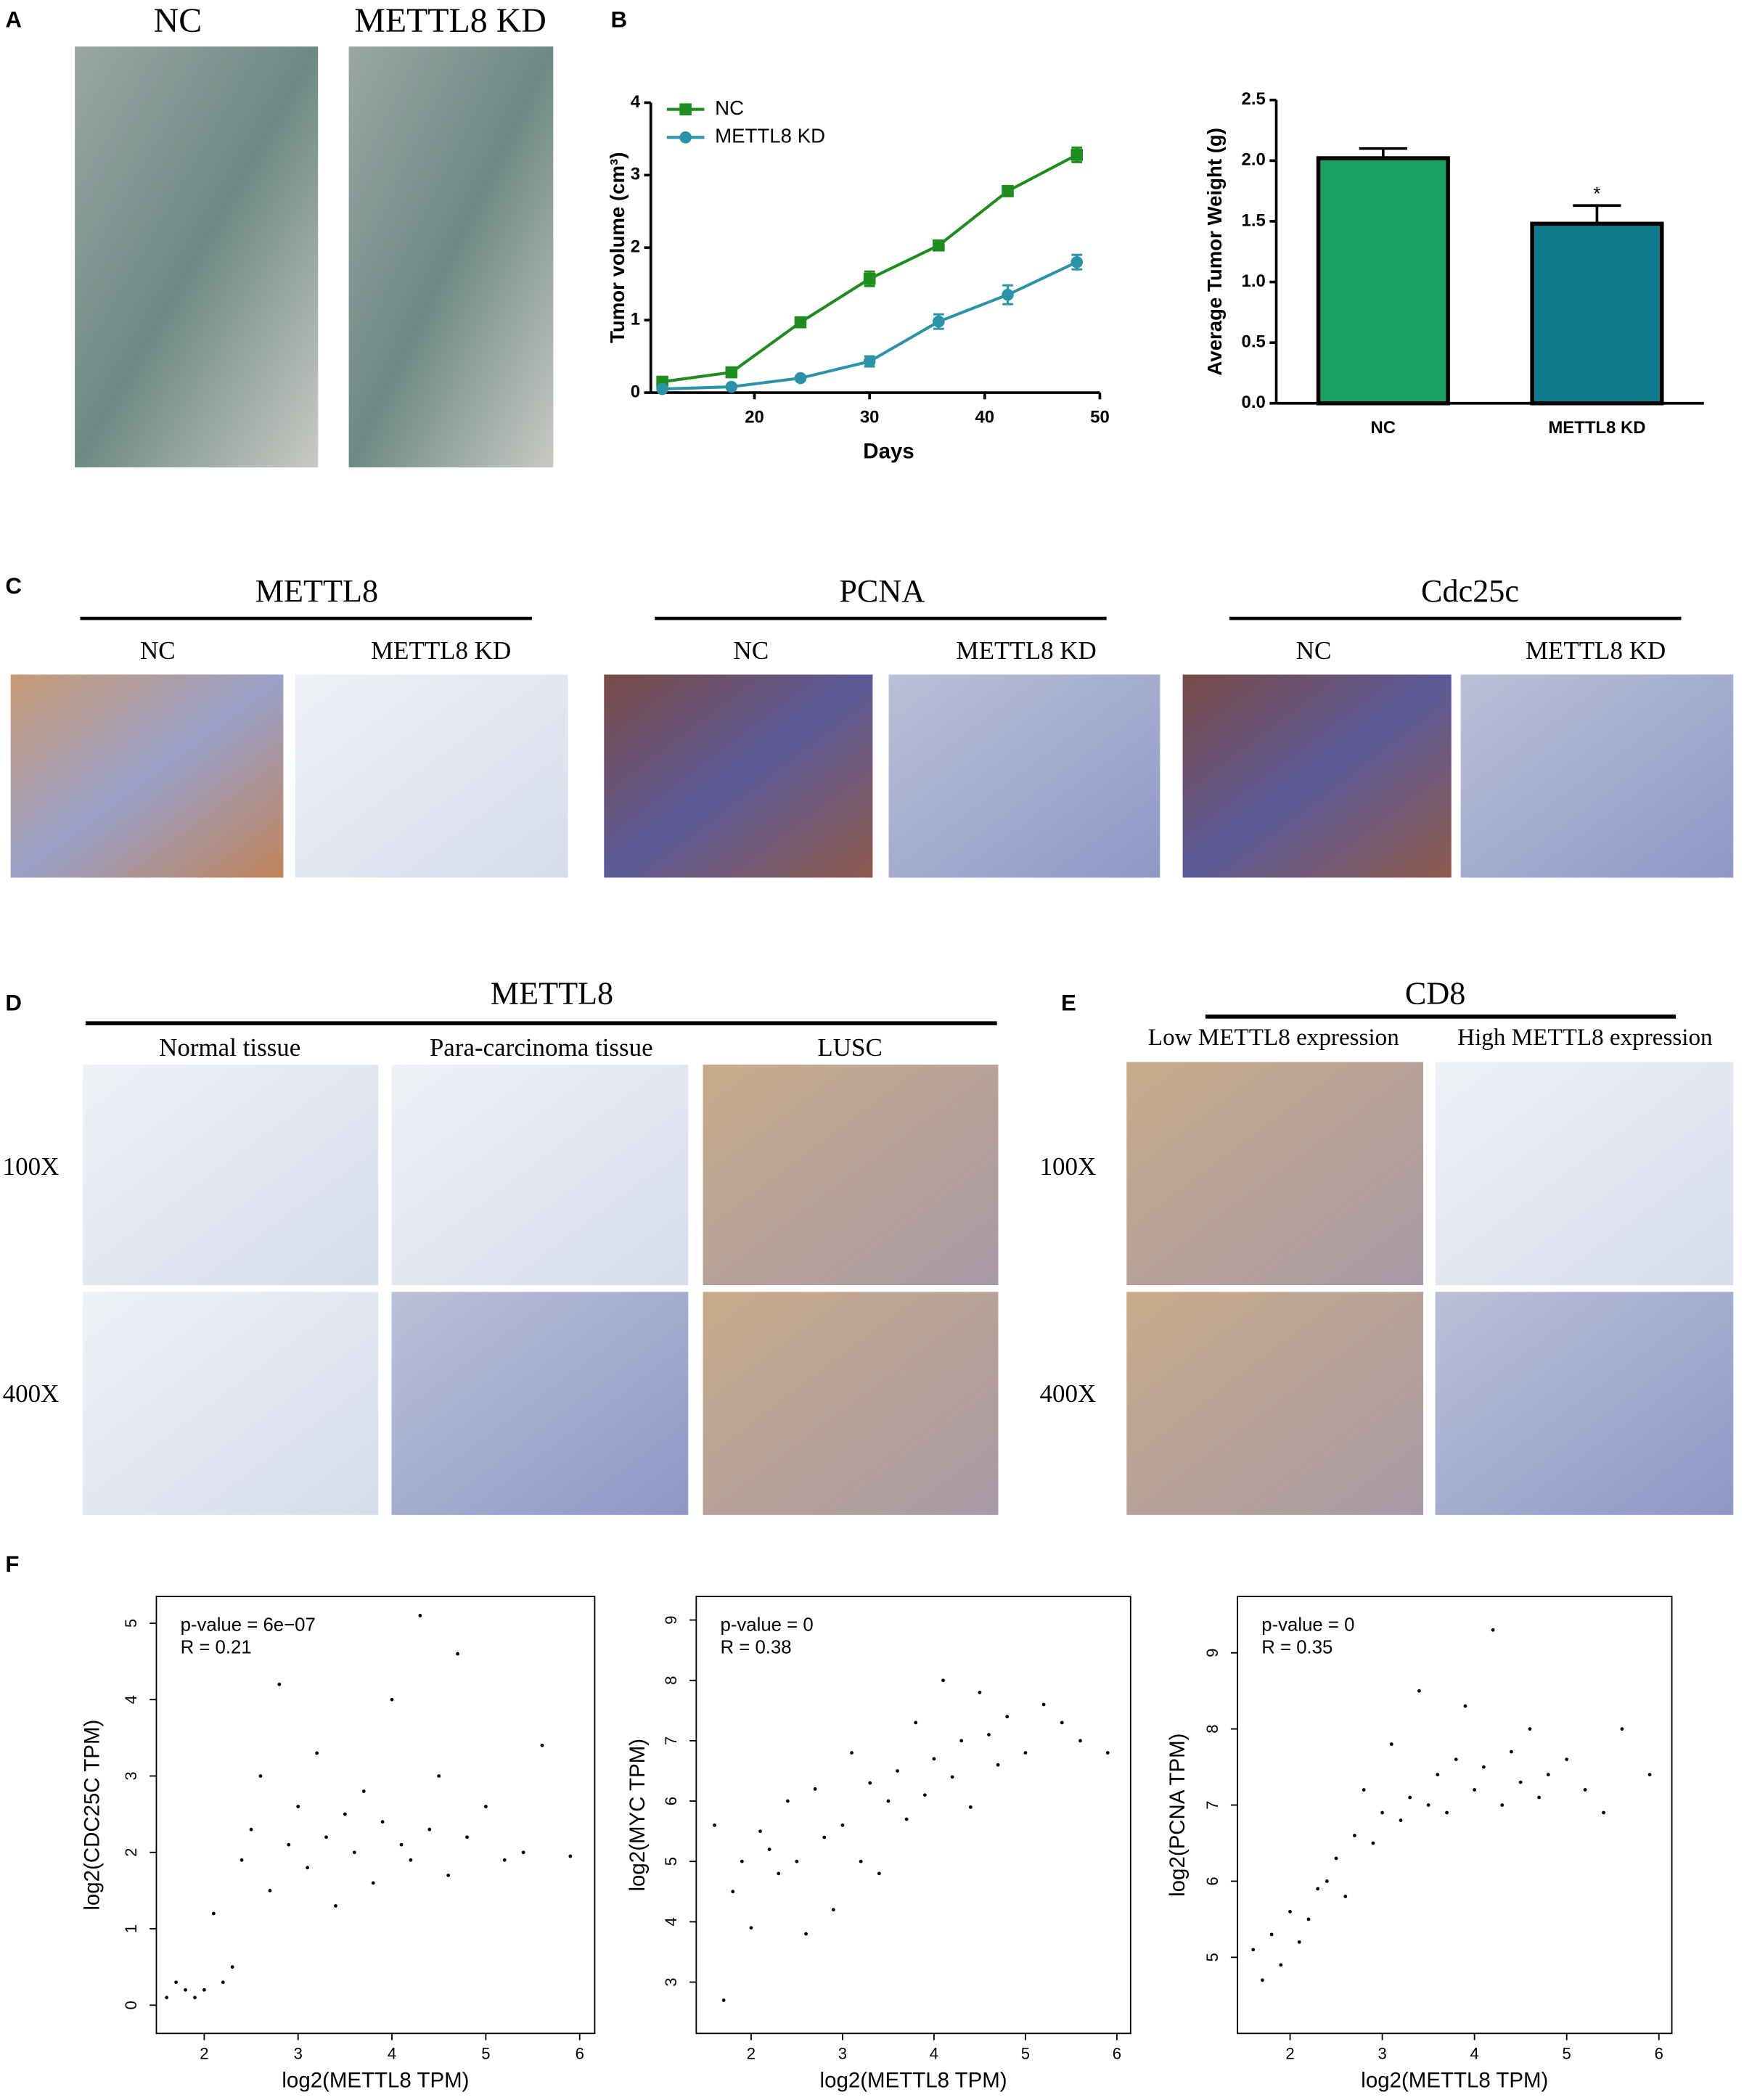 The width and height of the screenshot is (1744, 2100). Describe the element at coordinates (671, 1801) in the screenshot. I see `y-tick-label: 6` at that location.